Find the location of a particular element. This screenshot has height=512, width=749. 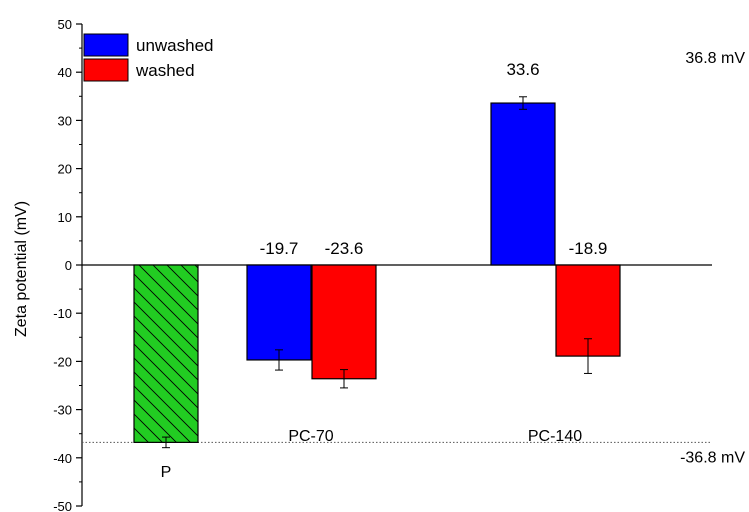

y-tick-label: 40 is located at coordinates (65, 72).